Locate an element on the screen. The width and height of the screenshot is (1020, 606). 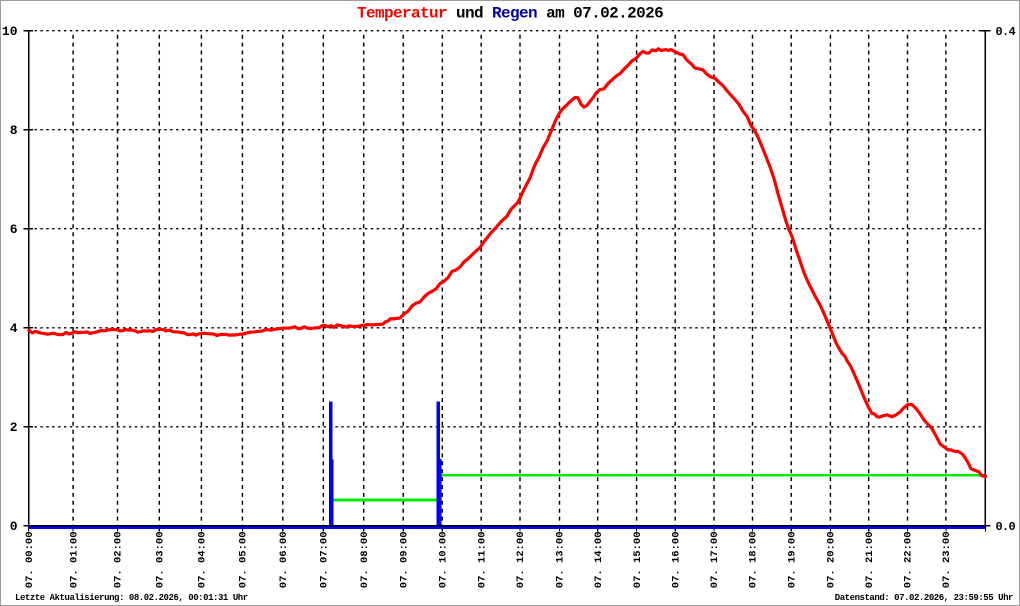
svg-text:Temperatur und Regen am 07.02.: Temperatur und Regen am 07.02.2026 is located at coordinates (510, 14).